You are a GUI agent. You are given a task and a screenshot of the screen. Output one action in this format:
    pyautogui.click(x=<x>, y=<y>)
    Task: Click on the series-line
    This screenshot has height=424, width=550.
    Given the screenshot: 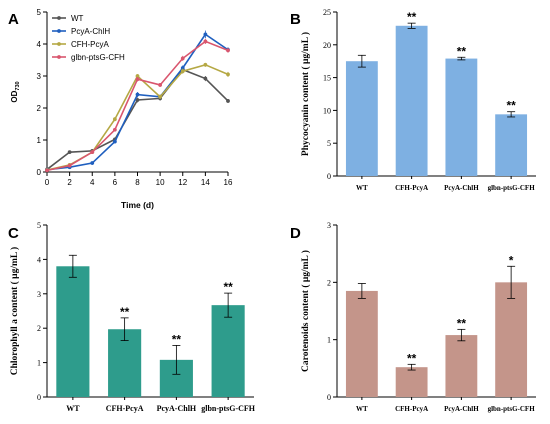 What is the action you would take?
    pyautogui.click(x=137, y=119)
    